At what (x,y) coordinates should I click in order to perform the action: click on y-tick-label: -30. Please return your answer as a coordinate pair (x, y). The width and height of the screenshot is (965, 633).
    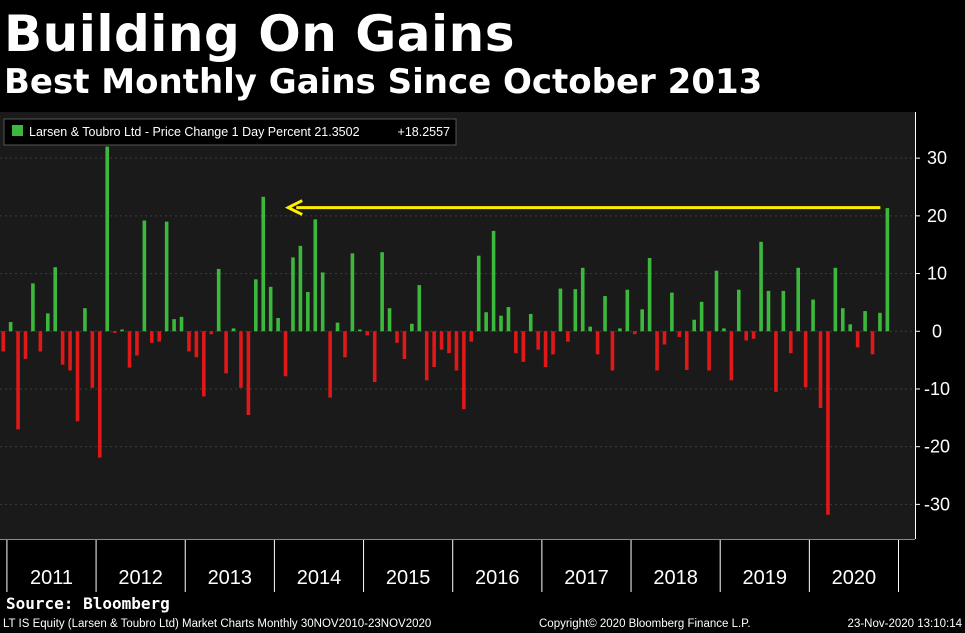
    Looking at the image, I should click on (937, 504).